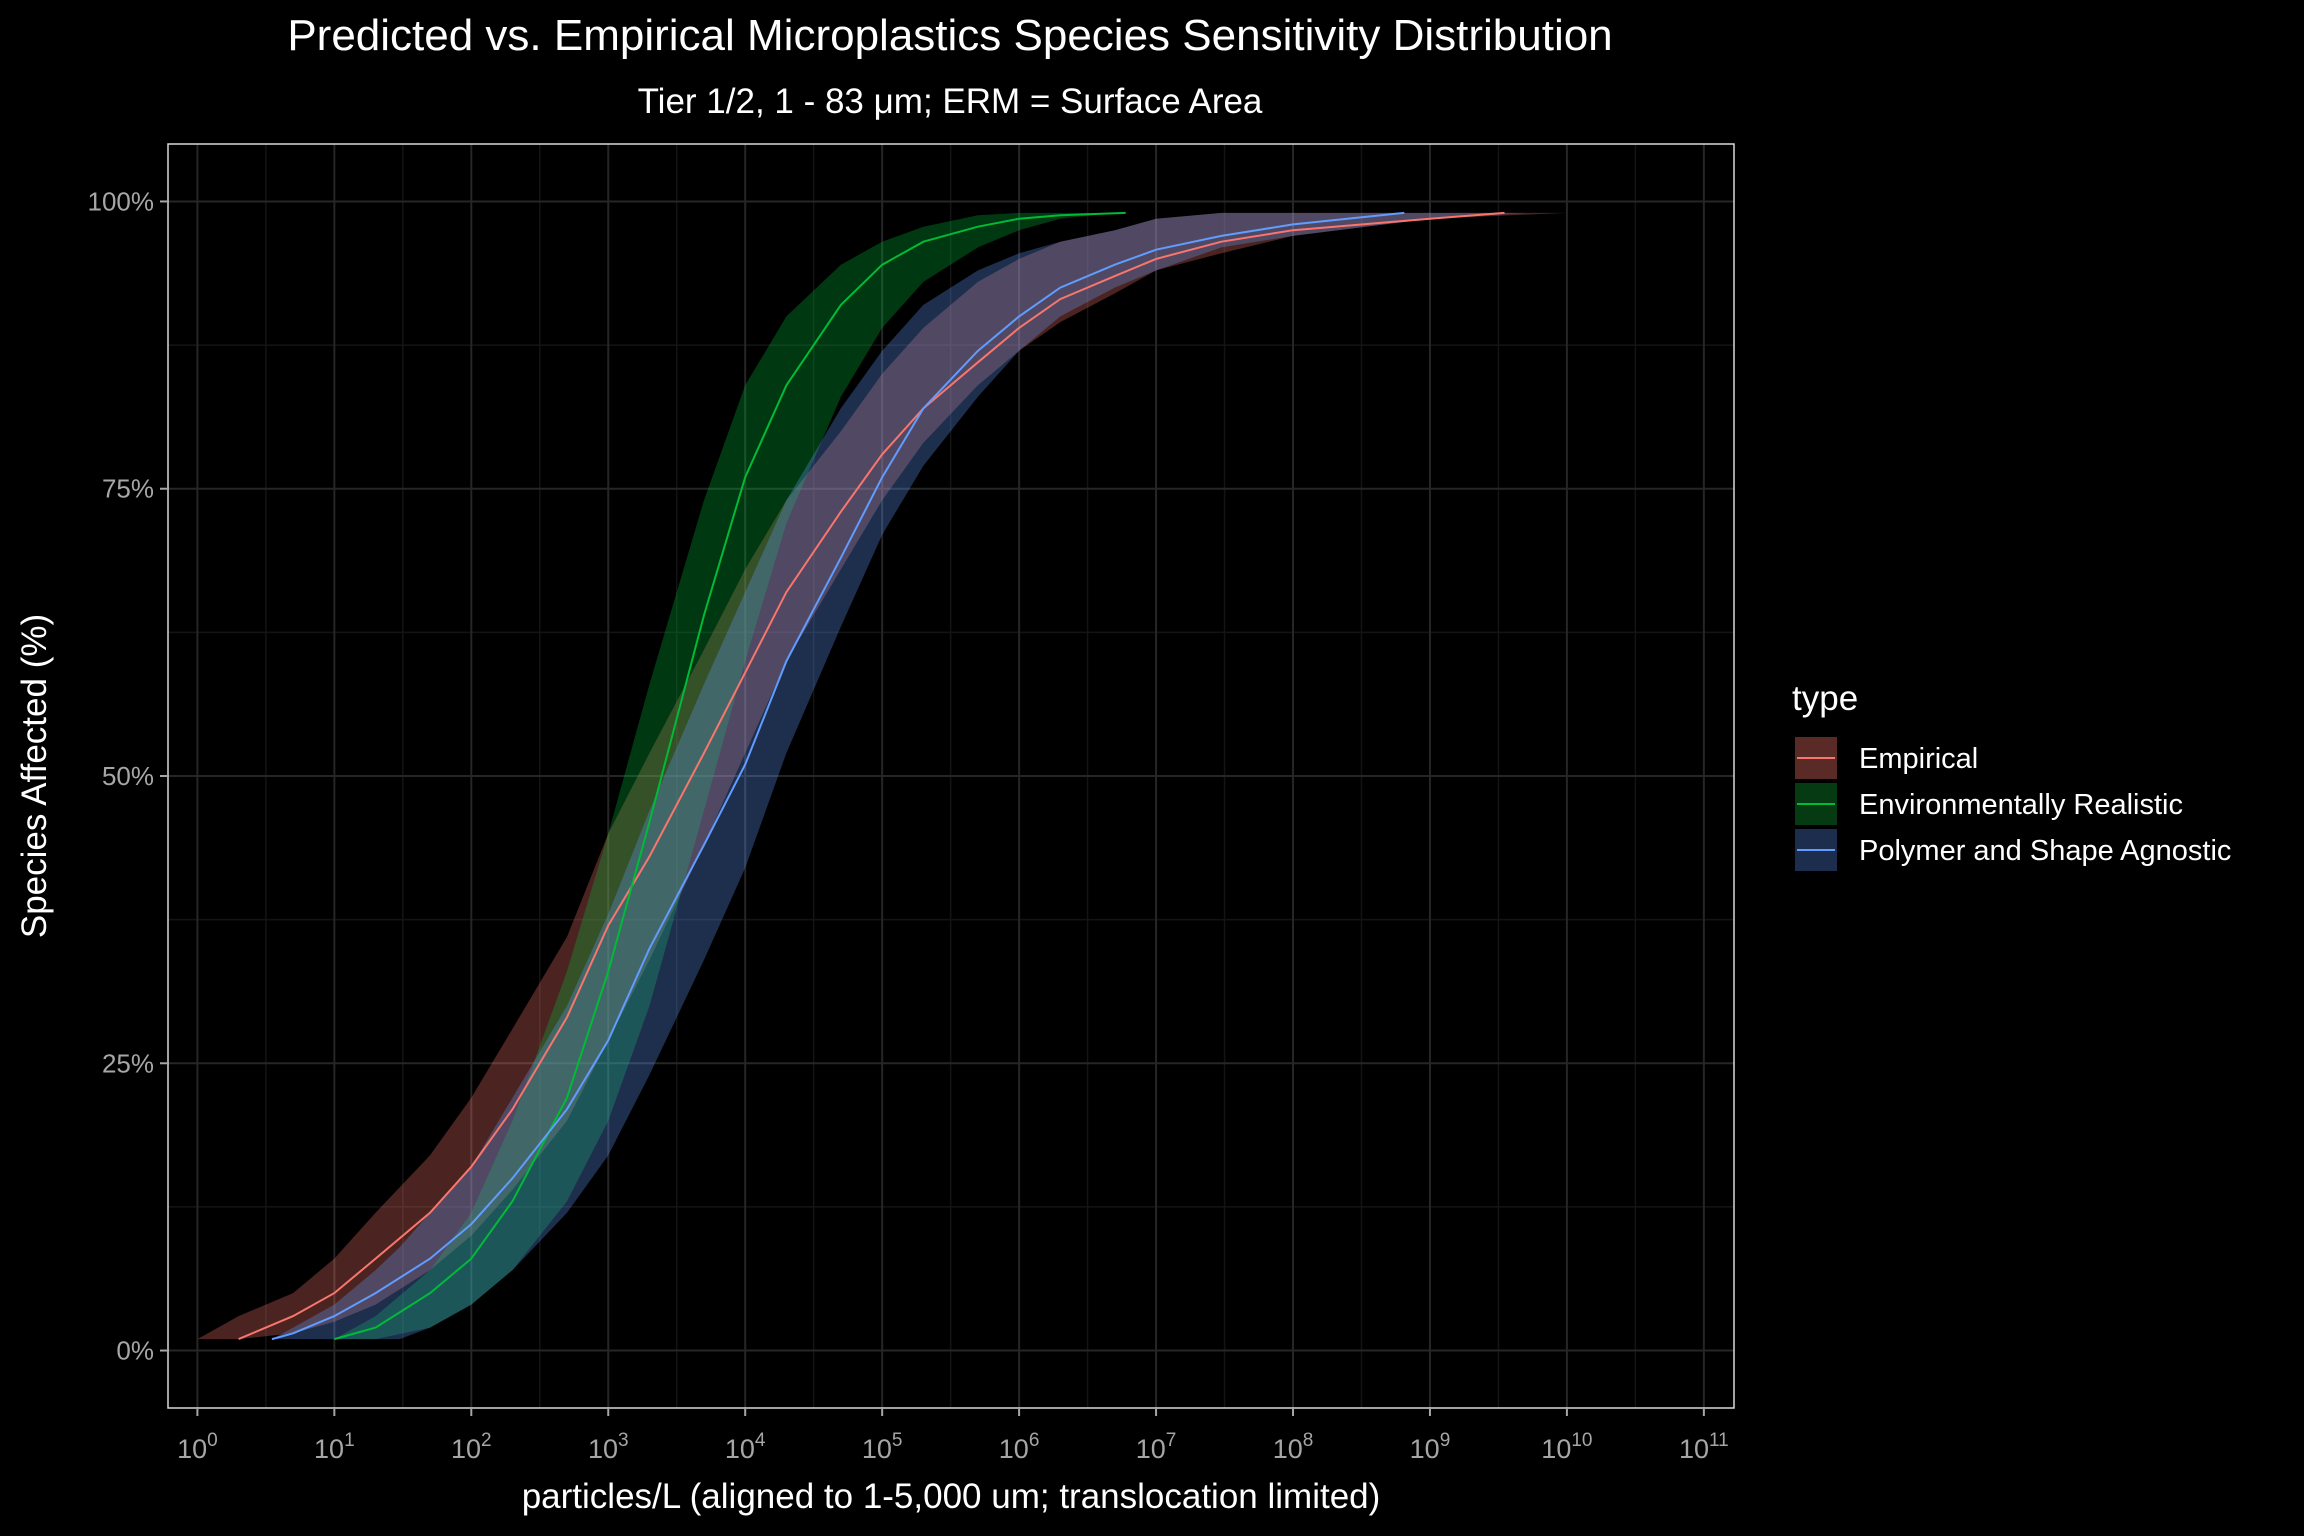 This screenshot has width=2304, height=1536. What do you see at coordinates (2021, 805) in the screenshot?
I see `legend-label: Environmentally Realistic` at bounding box center [2021, 805].